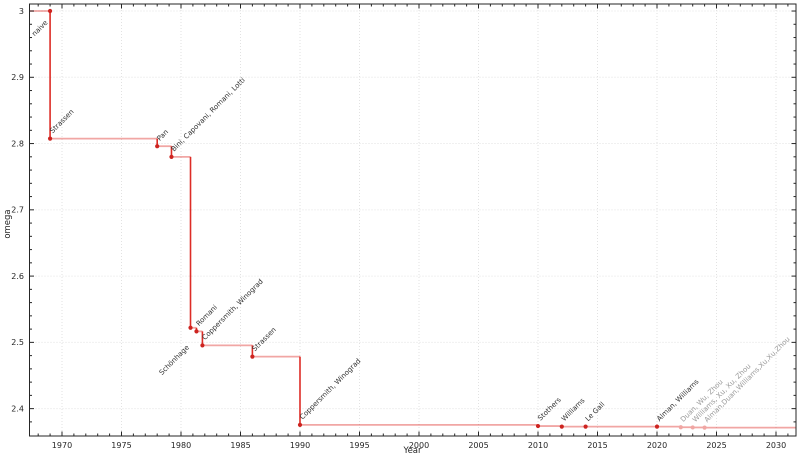  What do you see at coordinates (17, 408) in the screenshot?
I see `y-tick-label-2.4: 2.4` at bounding box center [17, 408].